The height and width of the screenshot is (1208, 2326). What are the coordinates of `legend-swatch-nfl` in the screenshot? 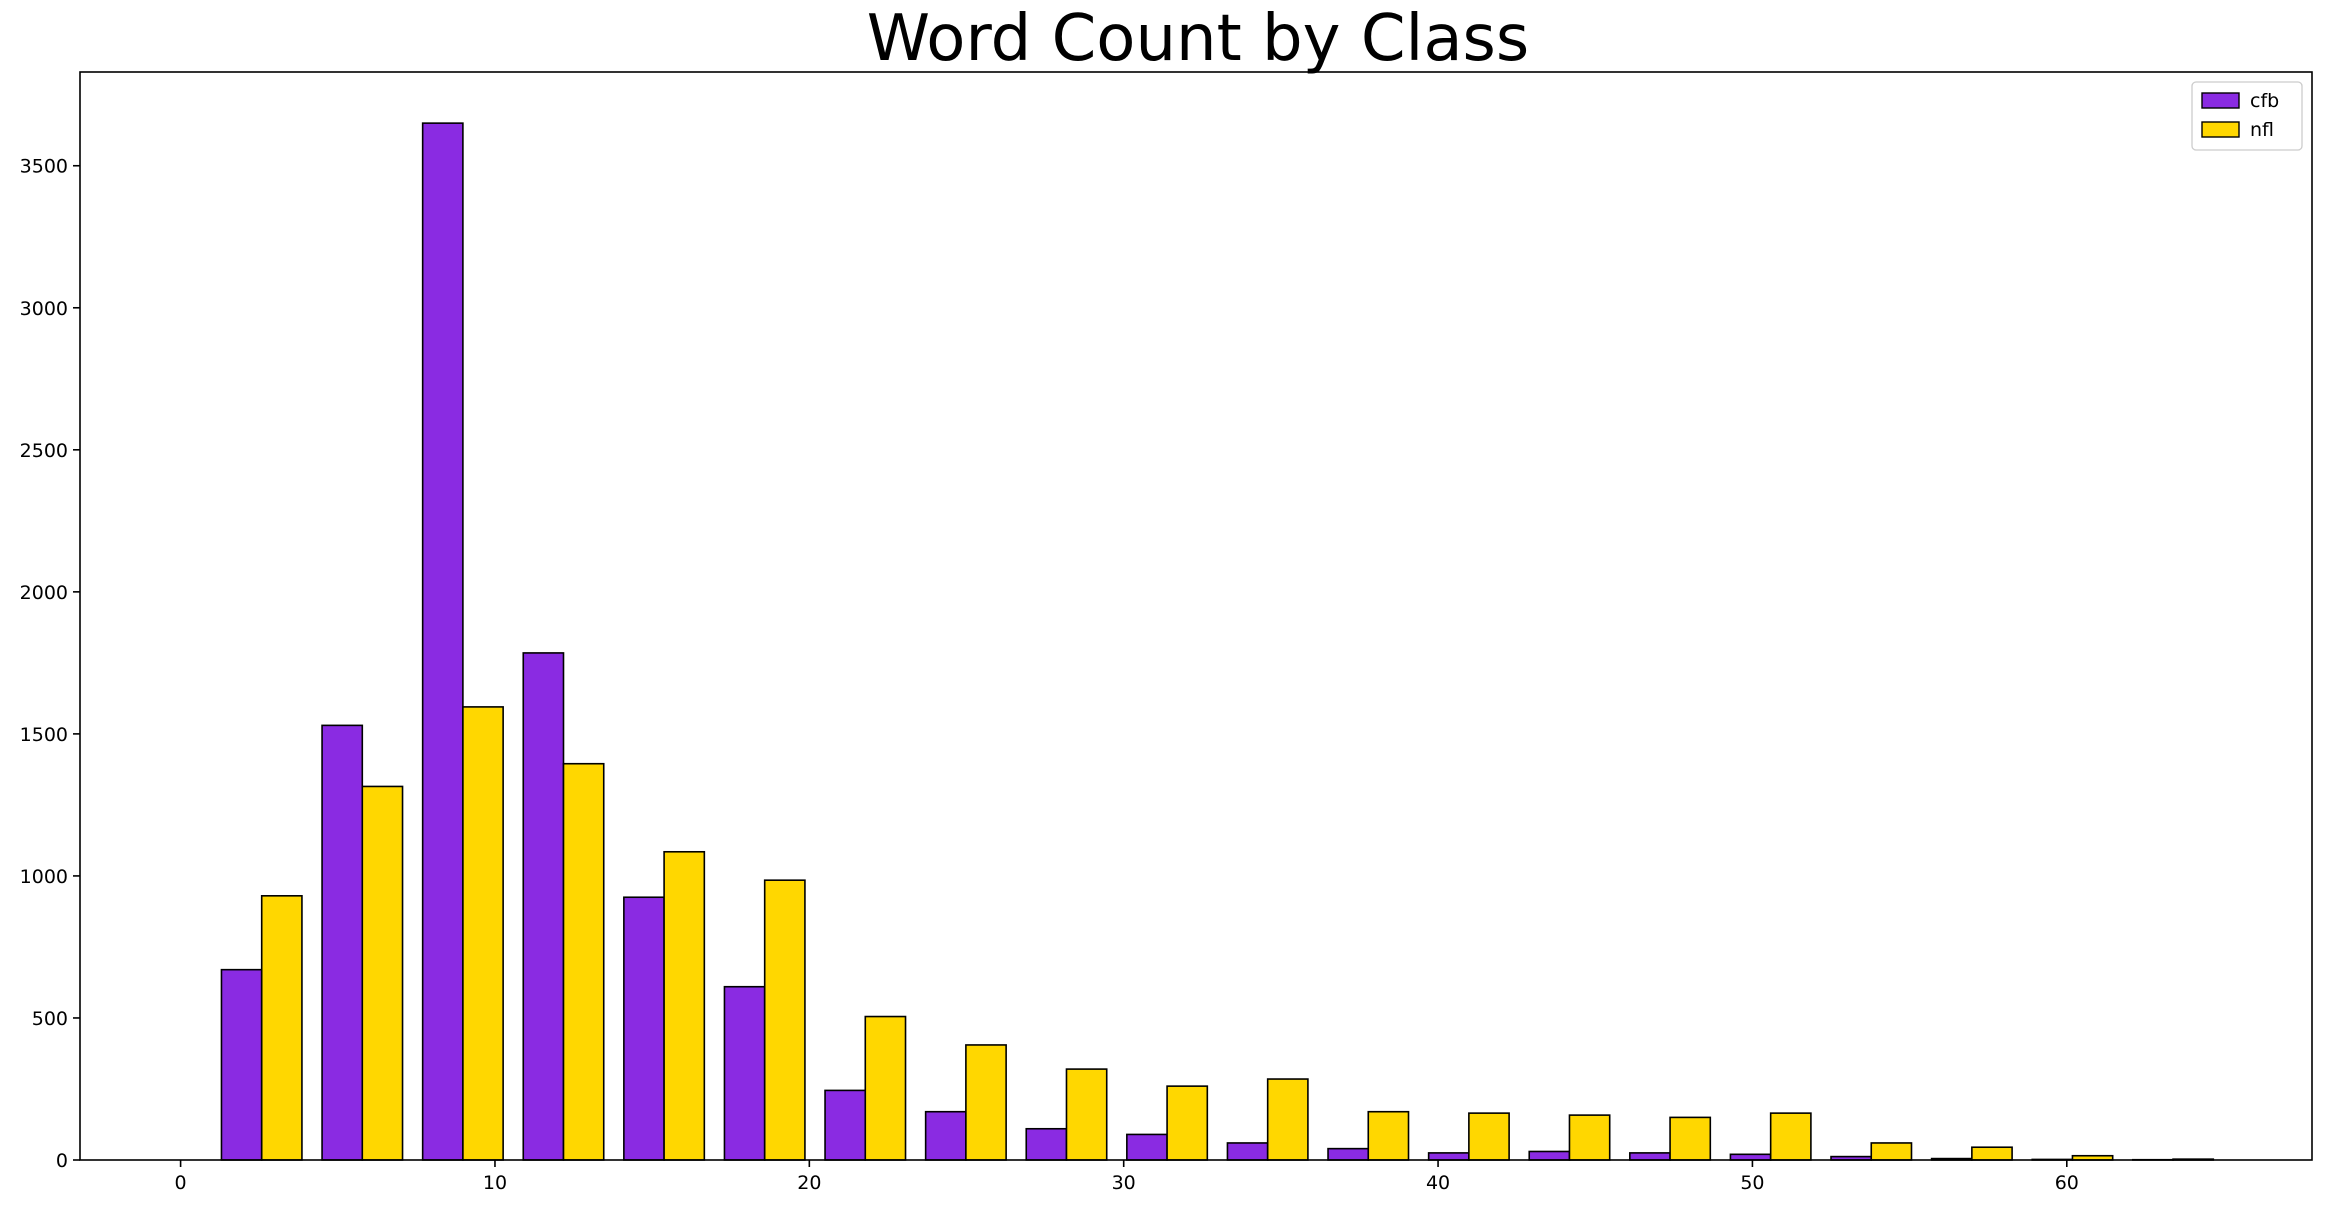 It's located at (2220, 129).